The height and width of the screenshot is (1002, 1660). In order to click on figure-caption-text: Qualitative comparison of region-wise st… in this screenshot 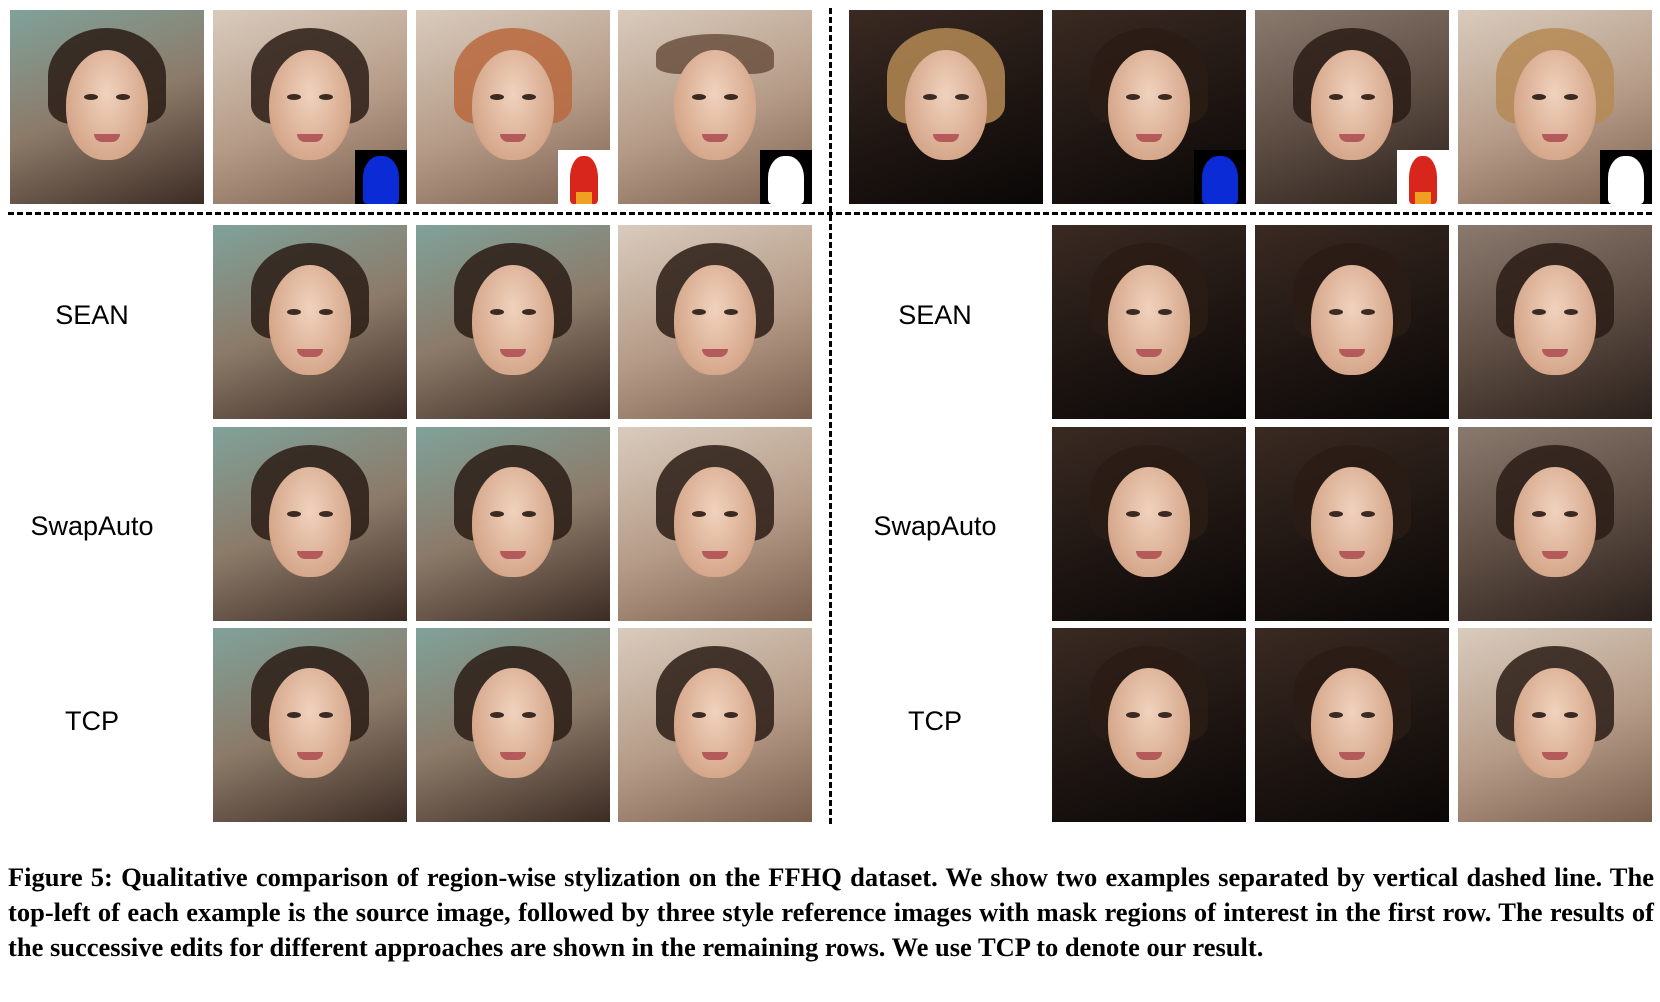, I will do `click(831, 912)`.